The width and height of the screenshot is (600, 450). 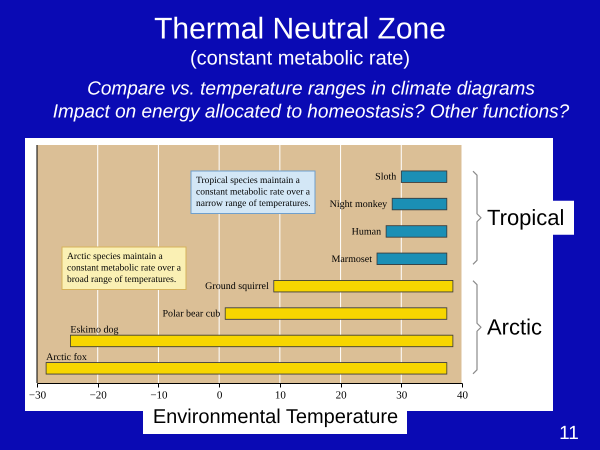 I want to click on text: Tropical, so click(x=525, y=217).